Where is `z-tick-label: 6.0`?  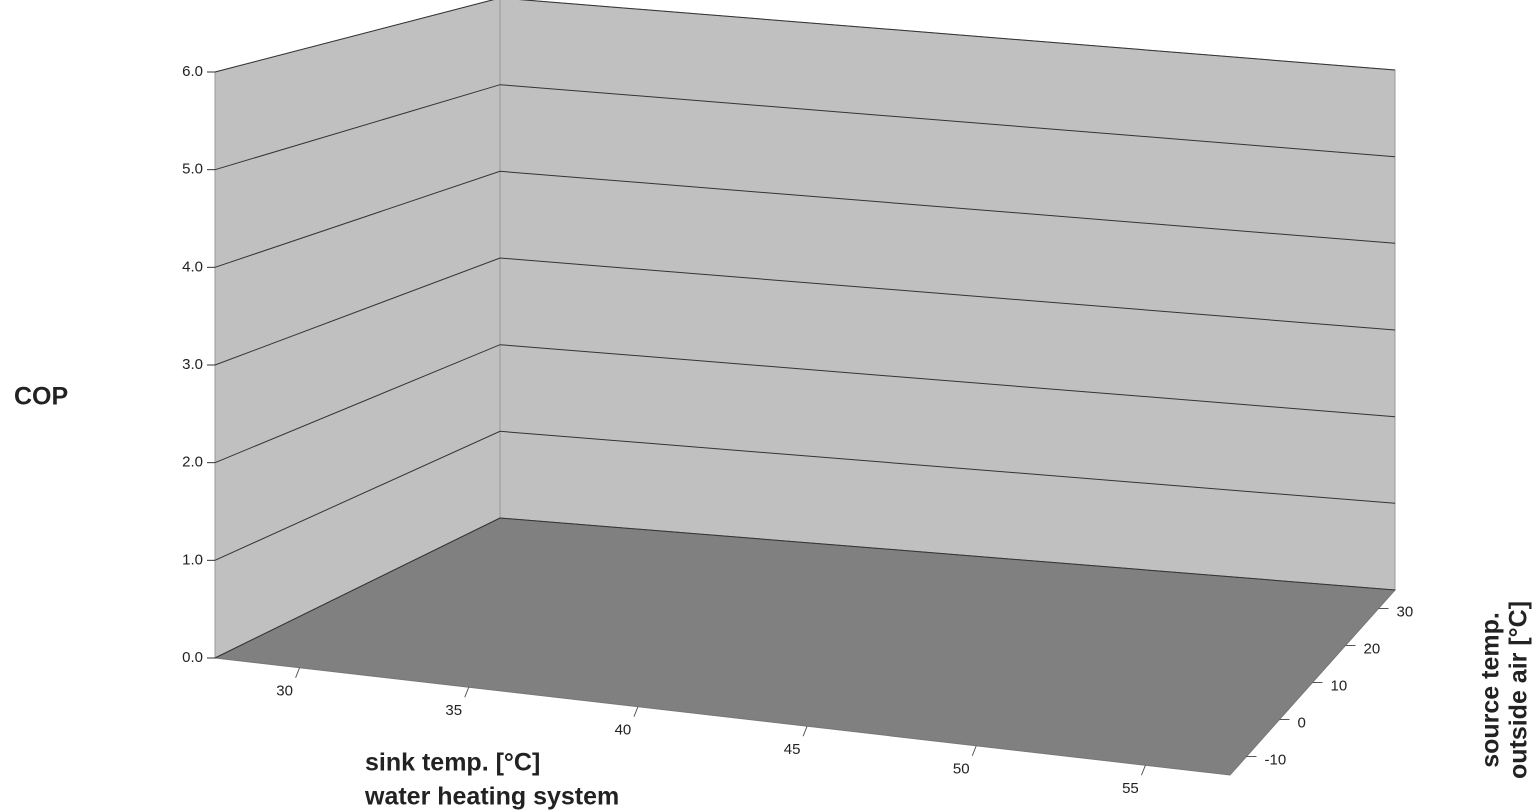
z-tick-label: 6.0 is located at coordinates (192, 71).